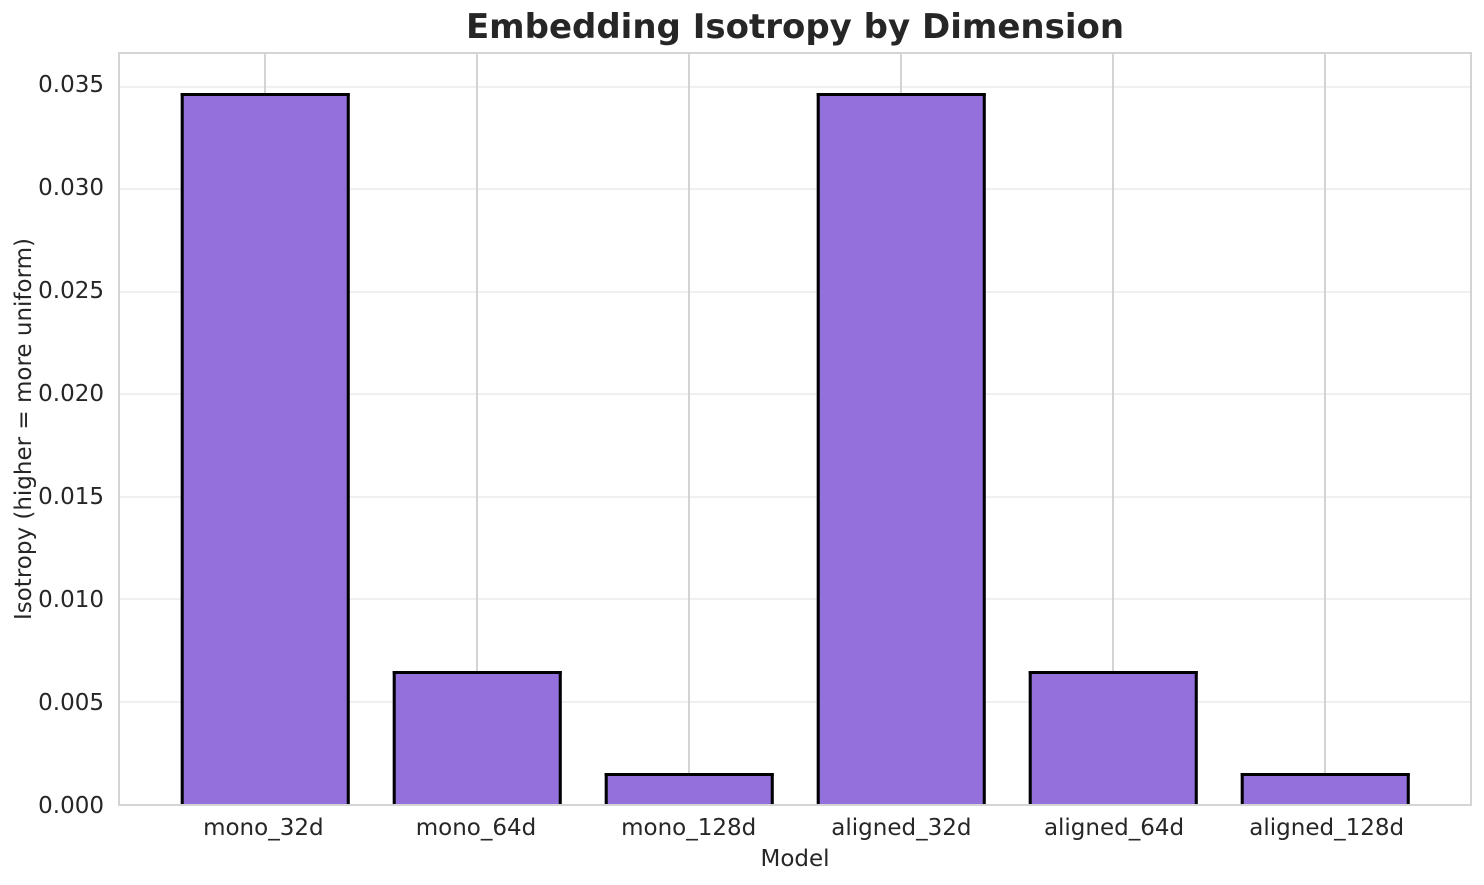  I want to click on y-tick-label: 0.035, so click(71, 84).